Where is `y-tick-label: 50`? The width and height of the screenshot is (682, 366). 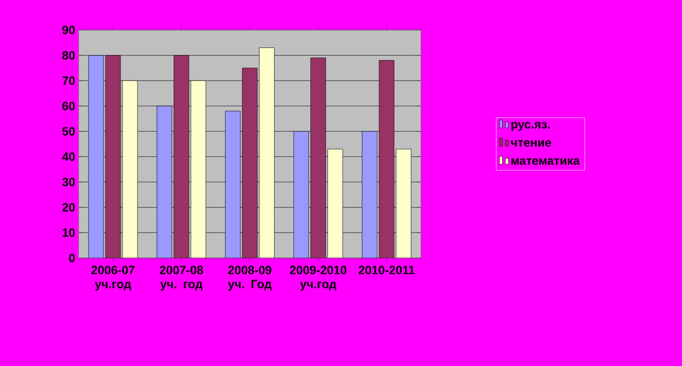 y-tick-label: 50 is located at coordinates (68, 131).